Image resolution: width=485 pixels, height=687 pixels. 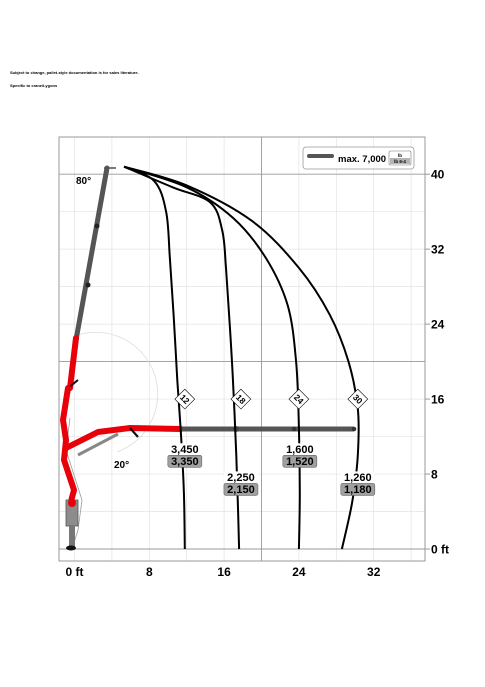 What do you see at coordinates (121, 465) in the screenshot?
I see `boom-angle-label: 20°` at bounding box center [121, 465].